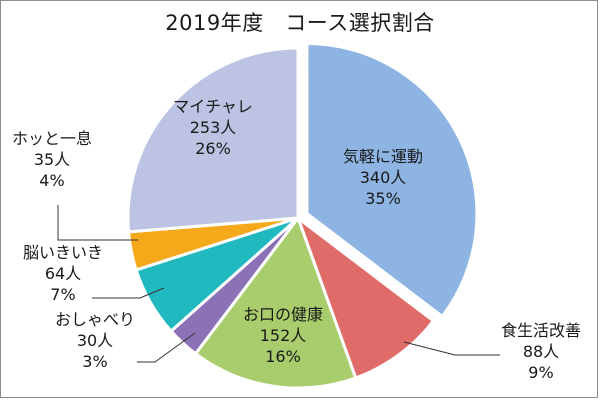 This screenshot has width=600, height=400. Describe the element at coordinates (283, 356) in the screenshot. I see `slice-label-percent: 16%` at that location.